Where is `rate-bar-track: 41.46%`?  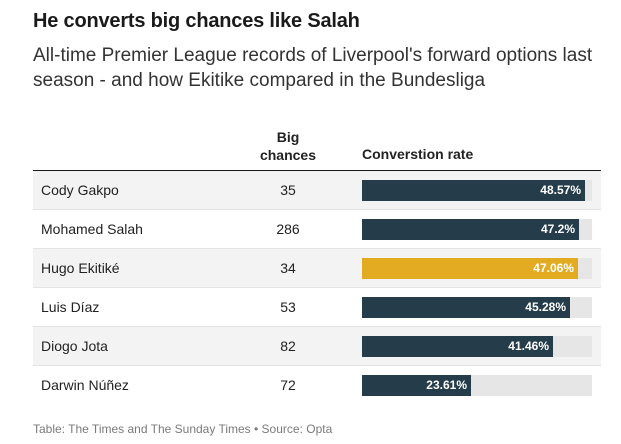
rate-bar-track: 41.46% is located at coordinates (477, 346).